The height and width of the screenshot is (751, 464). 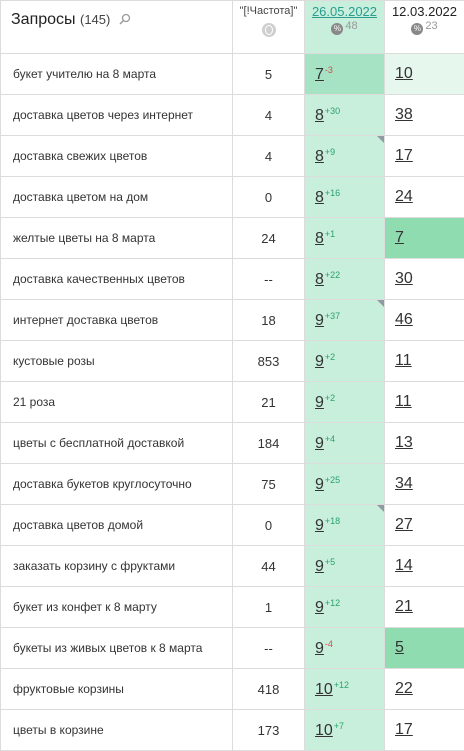 I want to click on position-date2-link: 27, so click(x=404, y=524).